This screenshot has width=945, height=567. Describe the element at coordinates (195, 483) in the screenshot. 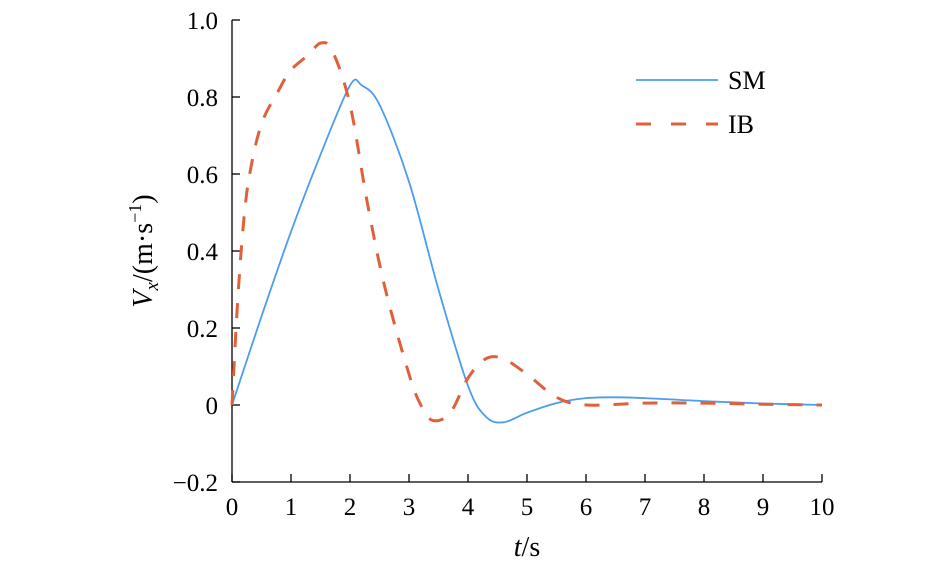

I see `y-tick-label: −0.2` at that location.